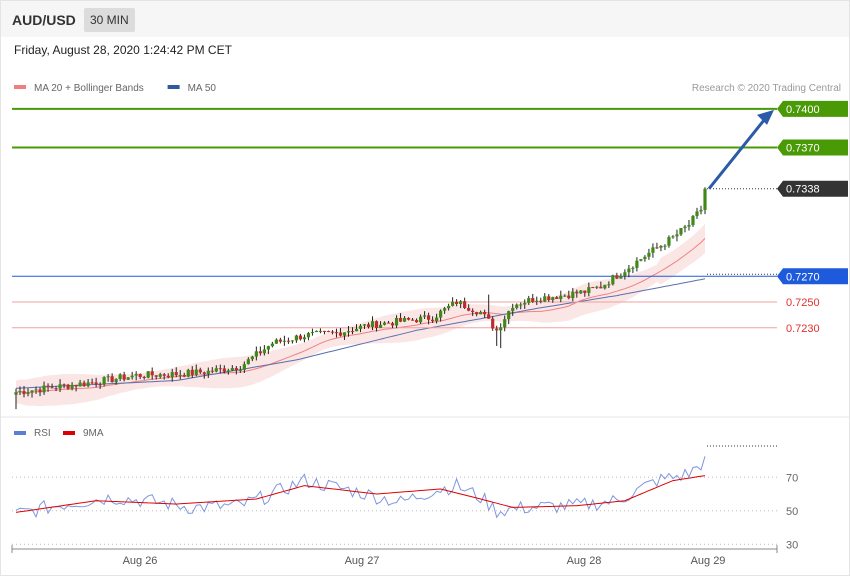 The width and height of the screenshot is (850, 576). I want to click on level-label-5: 0.7230, so click(803, 329).